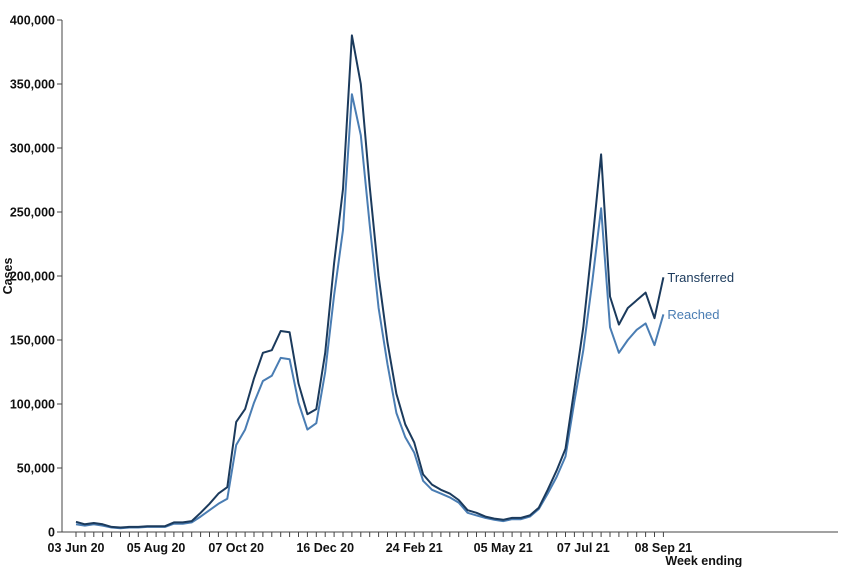  I want to click on y-tick-label: 50,000, so click(36, 469).